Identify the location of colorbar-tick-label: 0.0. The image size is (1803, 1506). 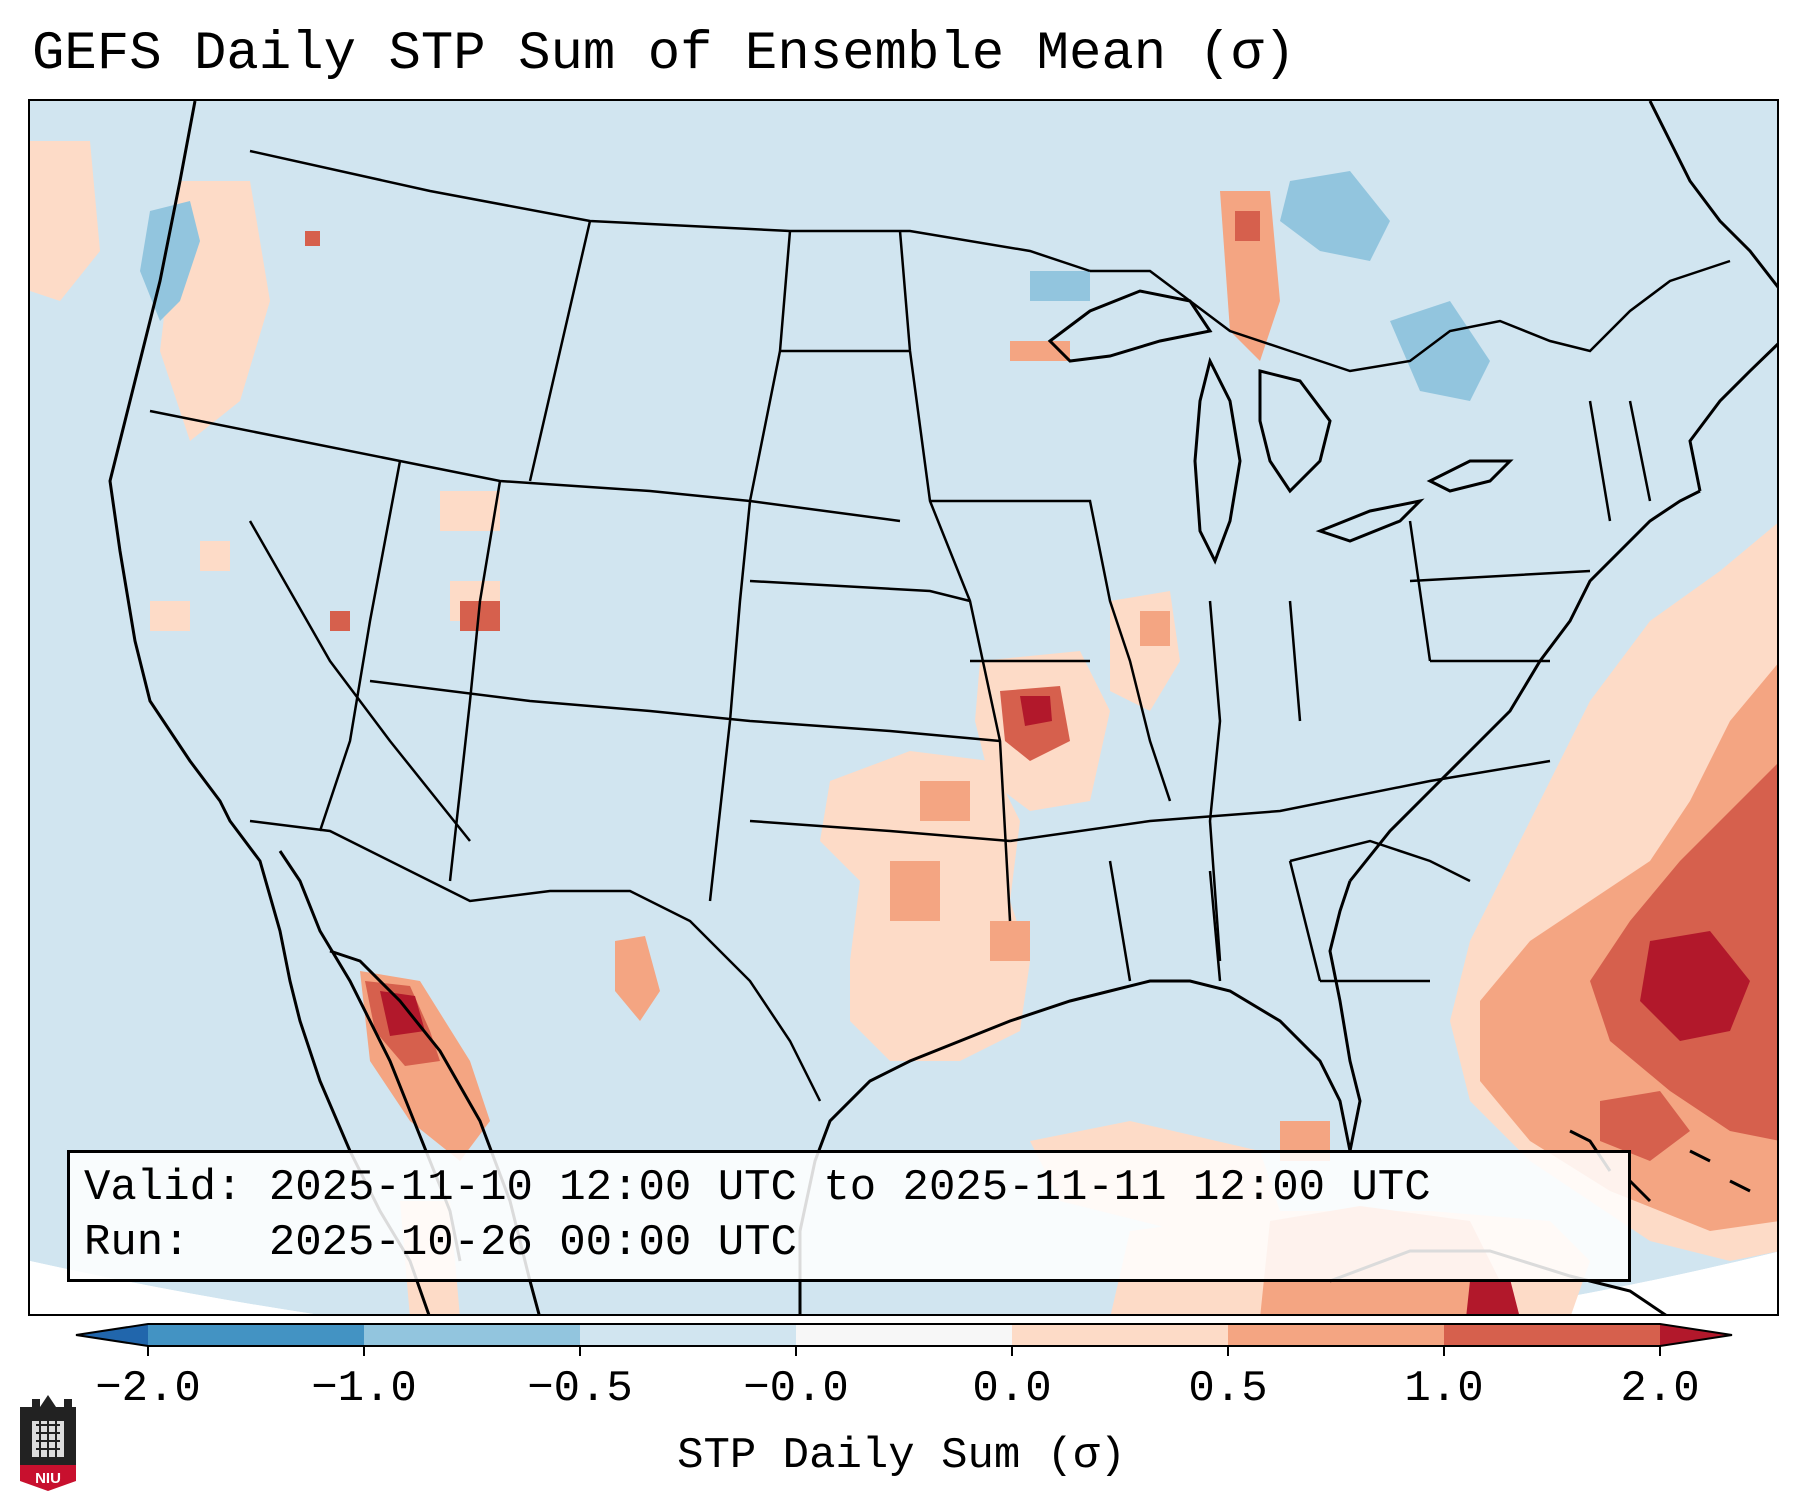
(1012, 1389).